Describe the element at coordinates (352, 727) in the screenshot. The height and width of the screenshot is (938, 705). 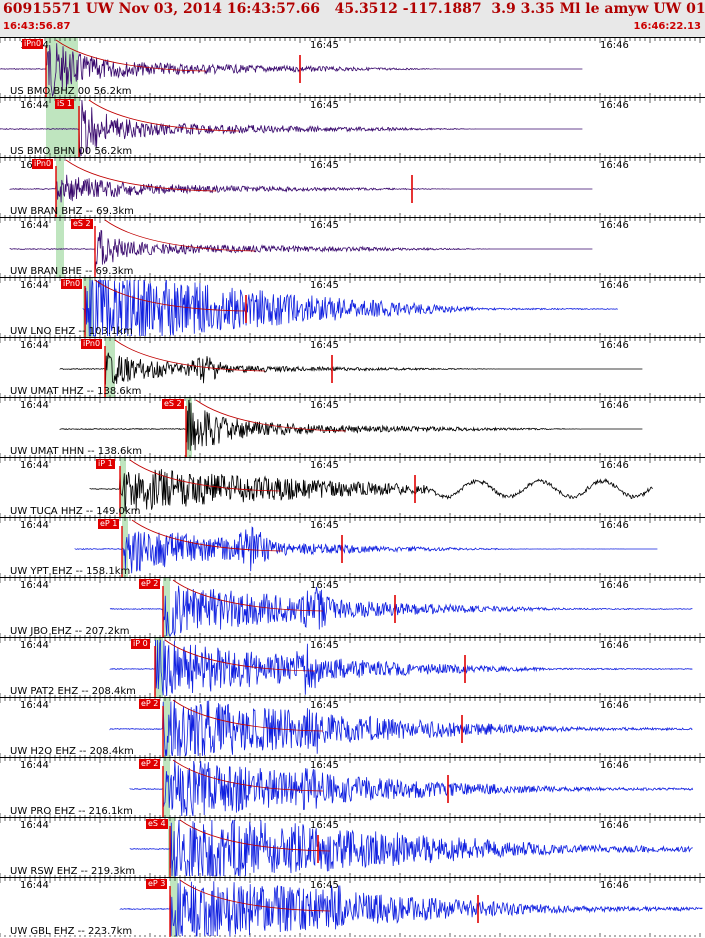
I see `trace-panel: 16:44 16:45 16:46 eP 2 UW H2O EHZ -- 208.4km` at that location.